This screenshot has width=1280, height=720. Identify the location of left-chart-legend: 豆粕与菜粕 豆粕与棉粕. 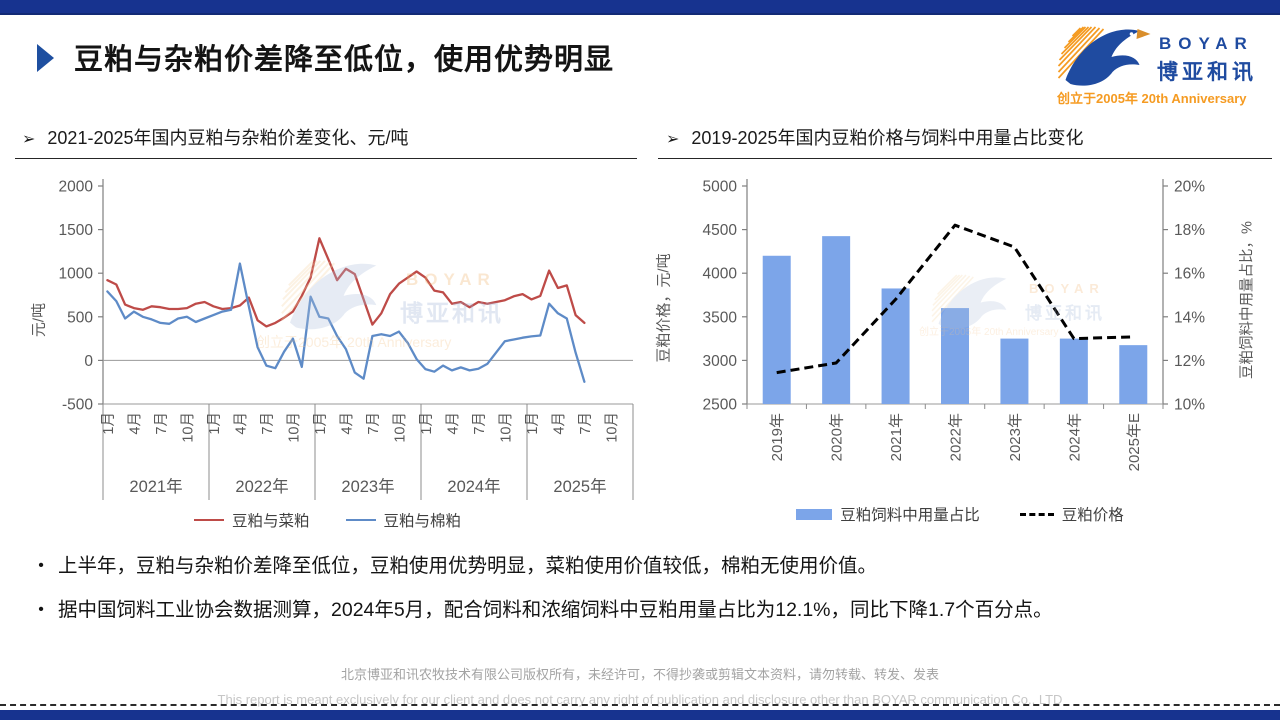
(327, 520).